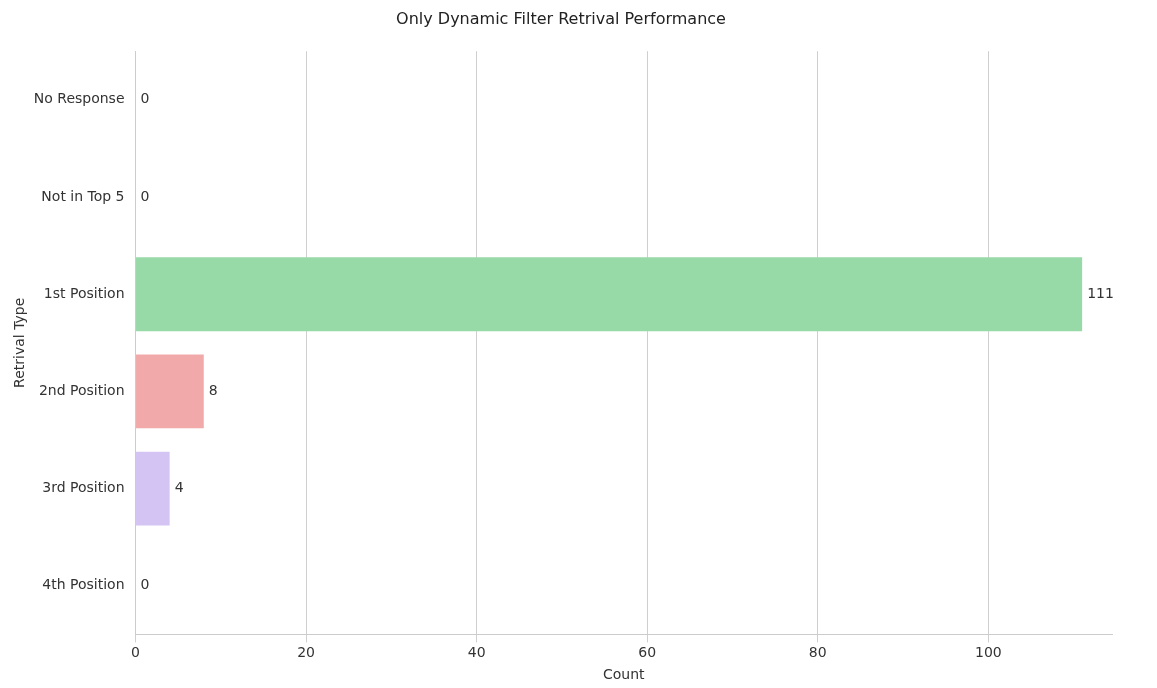  What do you see at coordinates (83, 487) in the screenshot?
I see `y-tick-label: 3rd Position` at bounding box center [83, 487].